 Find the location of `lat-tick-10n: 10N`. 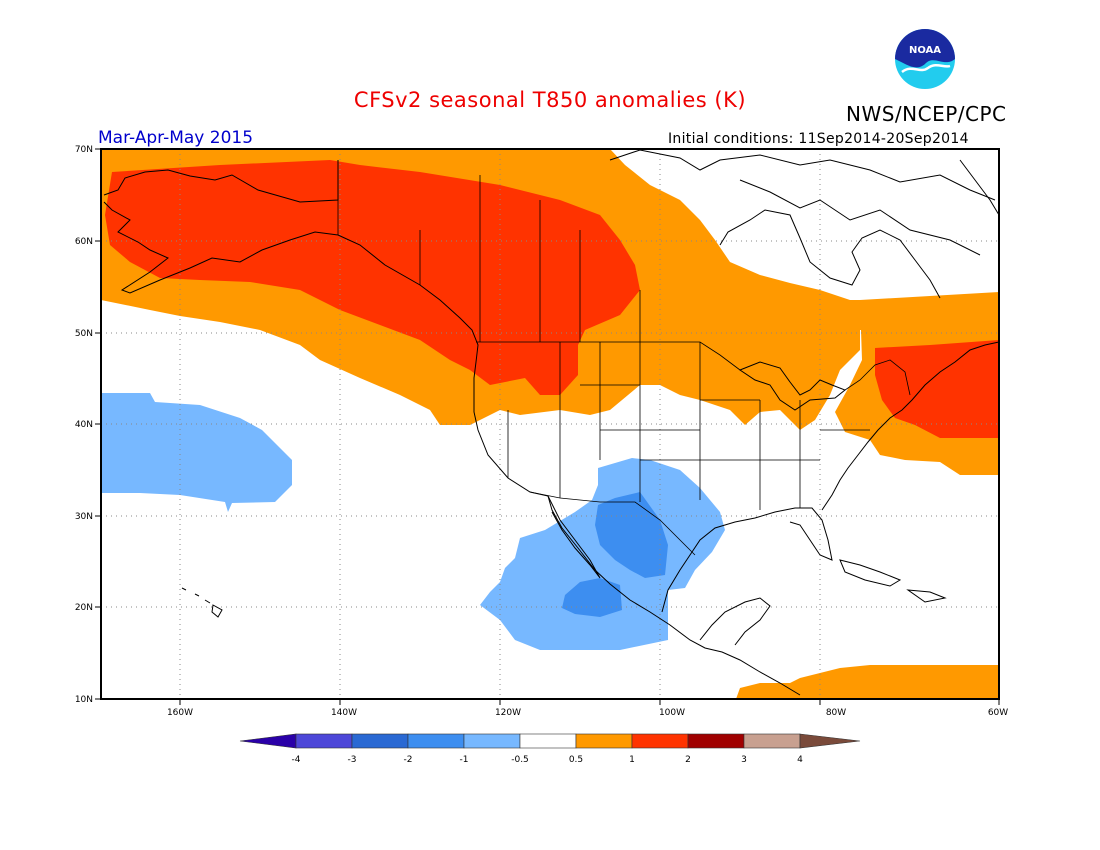

lat-tick-10n: 10N is located at coordinates (84, 700).